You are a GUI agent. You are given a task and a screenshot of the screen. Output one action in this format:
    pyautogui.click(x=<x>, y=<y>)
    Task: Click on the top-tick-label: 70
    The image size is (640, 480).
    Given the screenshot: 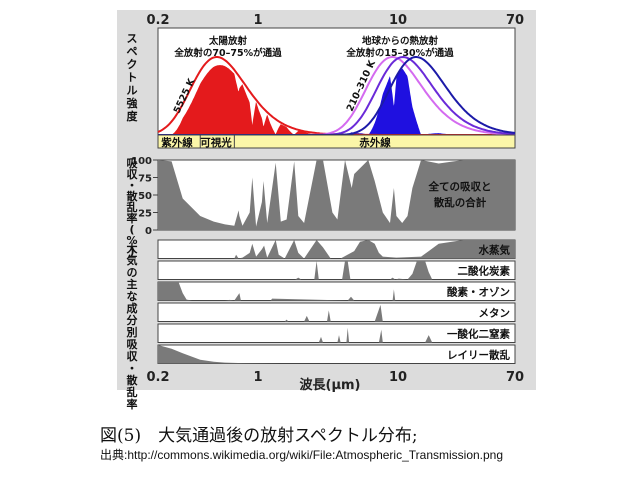 What is the action you would take?
    pyautogui.click(x=515, y=20)
    